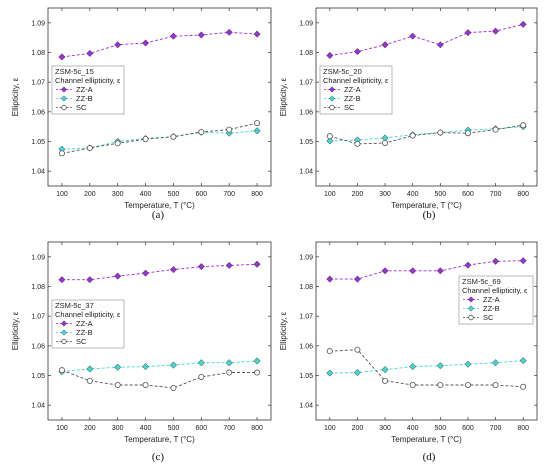 The image size is (550, 470). What do you see at coordinates (429, 215) in the screenshot?
I see `panel-caption: (b)` at bounding box center [429, 215].